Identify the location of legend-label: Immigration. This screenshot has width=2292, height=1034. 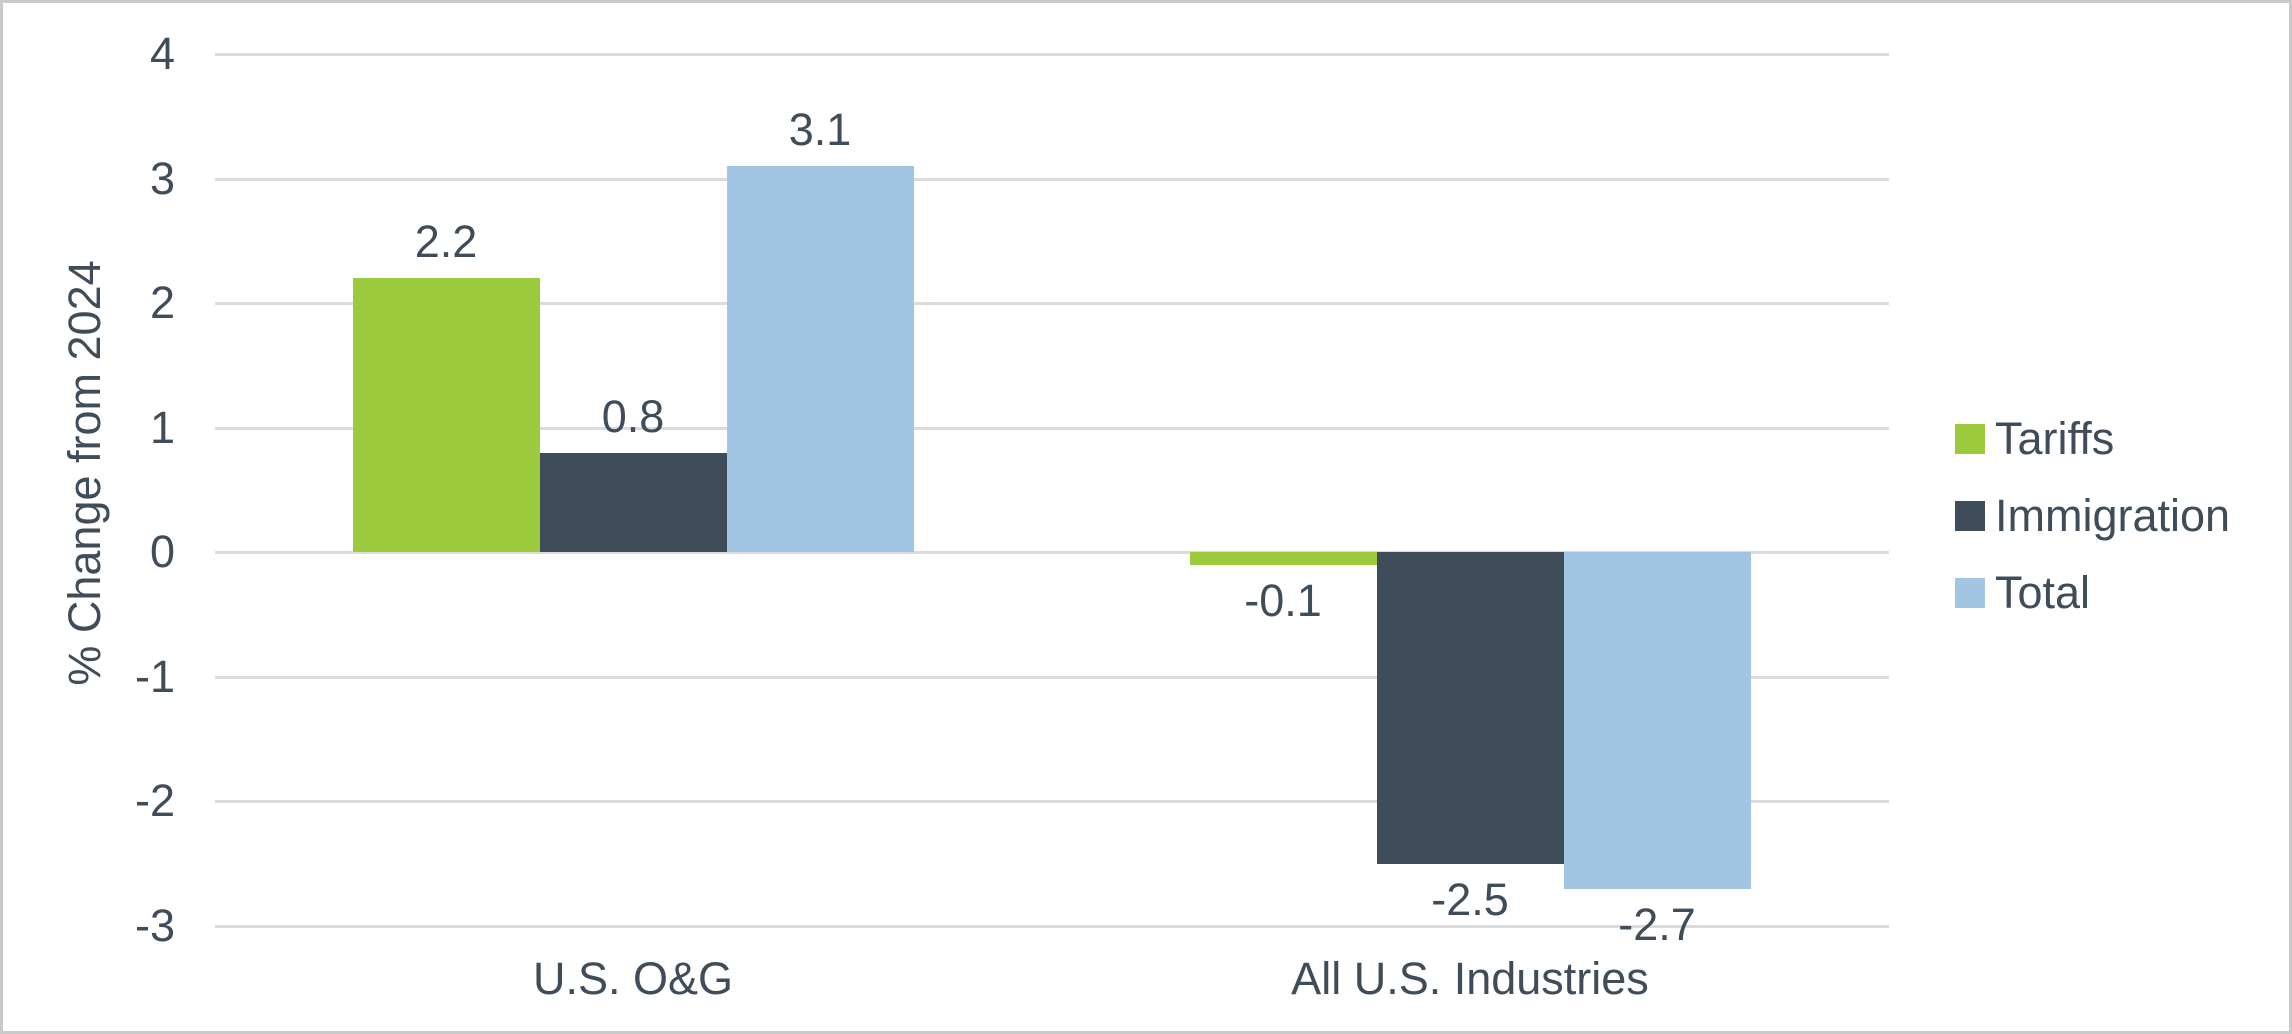
(2113, 515).